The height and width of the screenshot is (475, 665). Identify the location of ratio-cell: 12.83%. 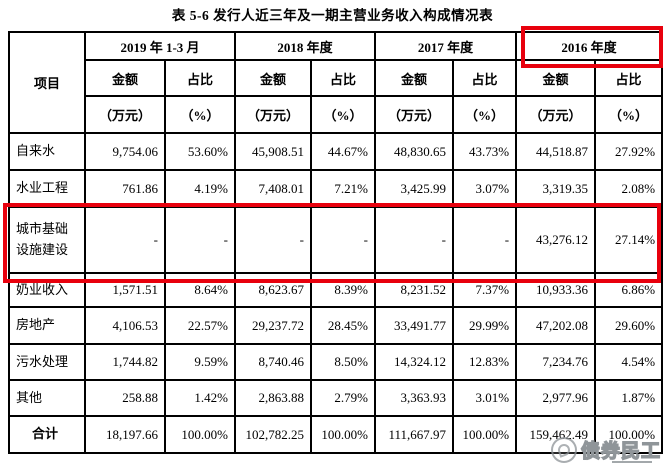
(485, 362).